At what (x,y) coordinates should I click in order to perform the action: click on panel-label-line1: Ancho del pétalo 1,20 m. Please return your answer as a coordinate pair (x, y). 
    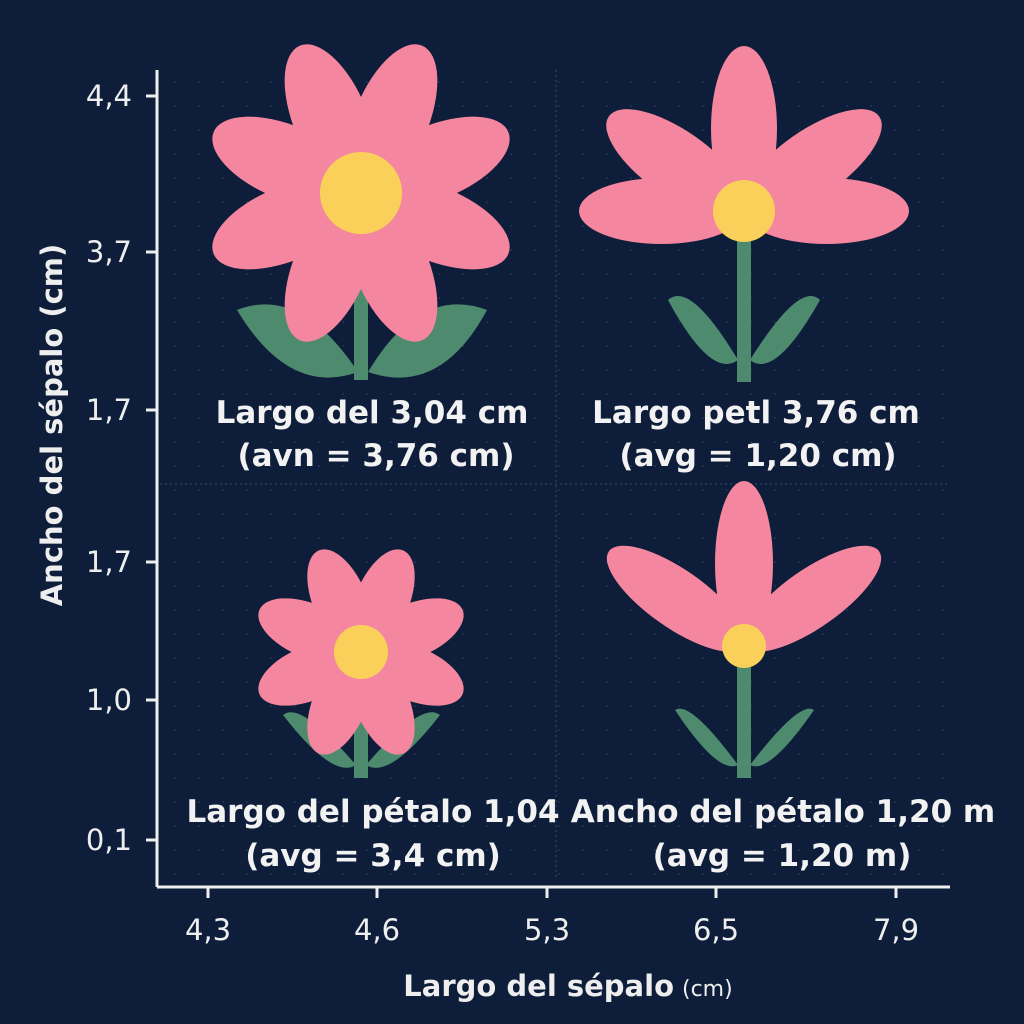
    Looking at the image, I should click on (783, 812).